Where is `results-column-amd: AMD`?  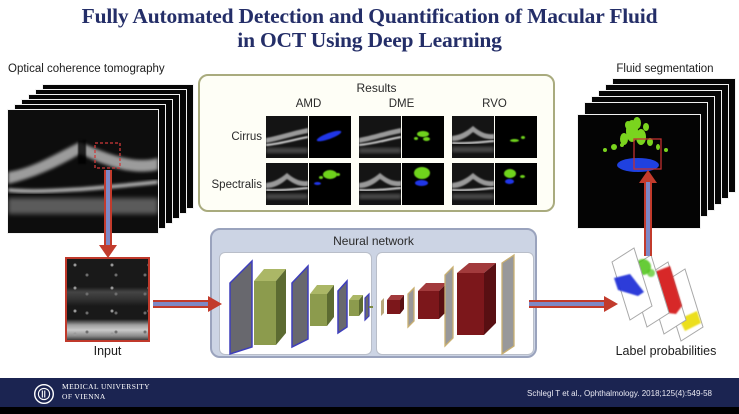 results-column-amd: AMD is located at coordinates (308, 104).